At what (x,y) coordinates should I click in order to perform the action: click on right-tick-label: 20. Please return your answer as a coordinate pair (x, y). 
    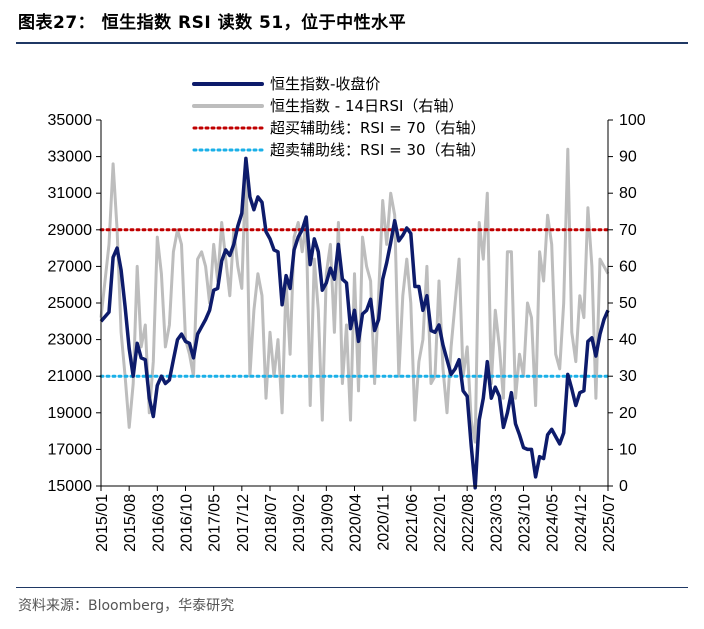
    Looking at the image, I should click on (628, 413).